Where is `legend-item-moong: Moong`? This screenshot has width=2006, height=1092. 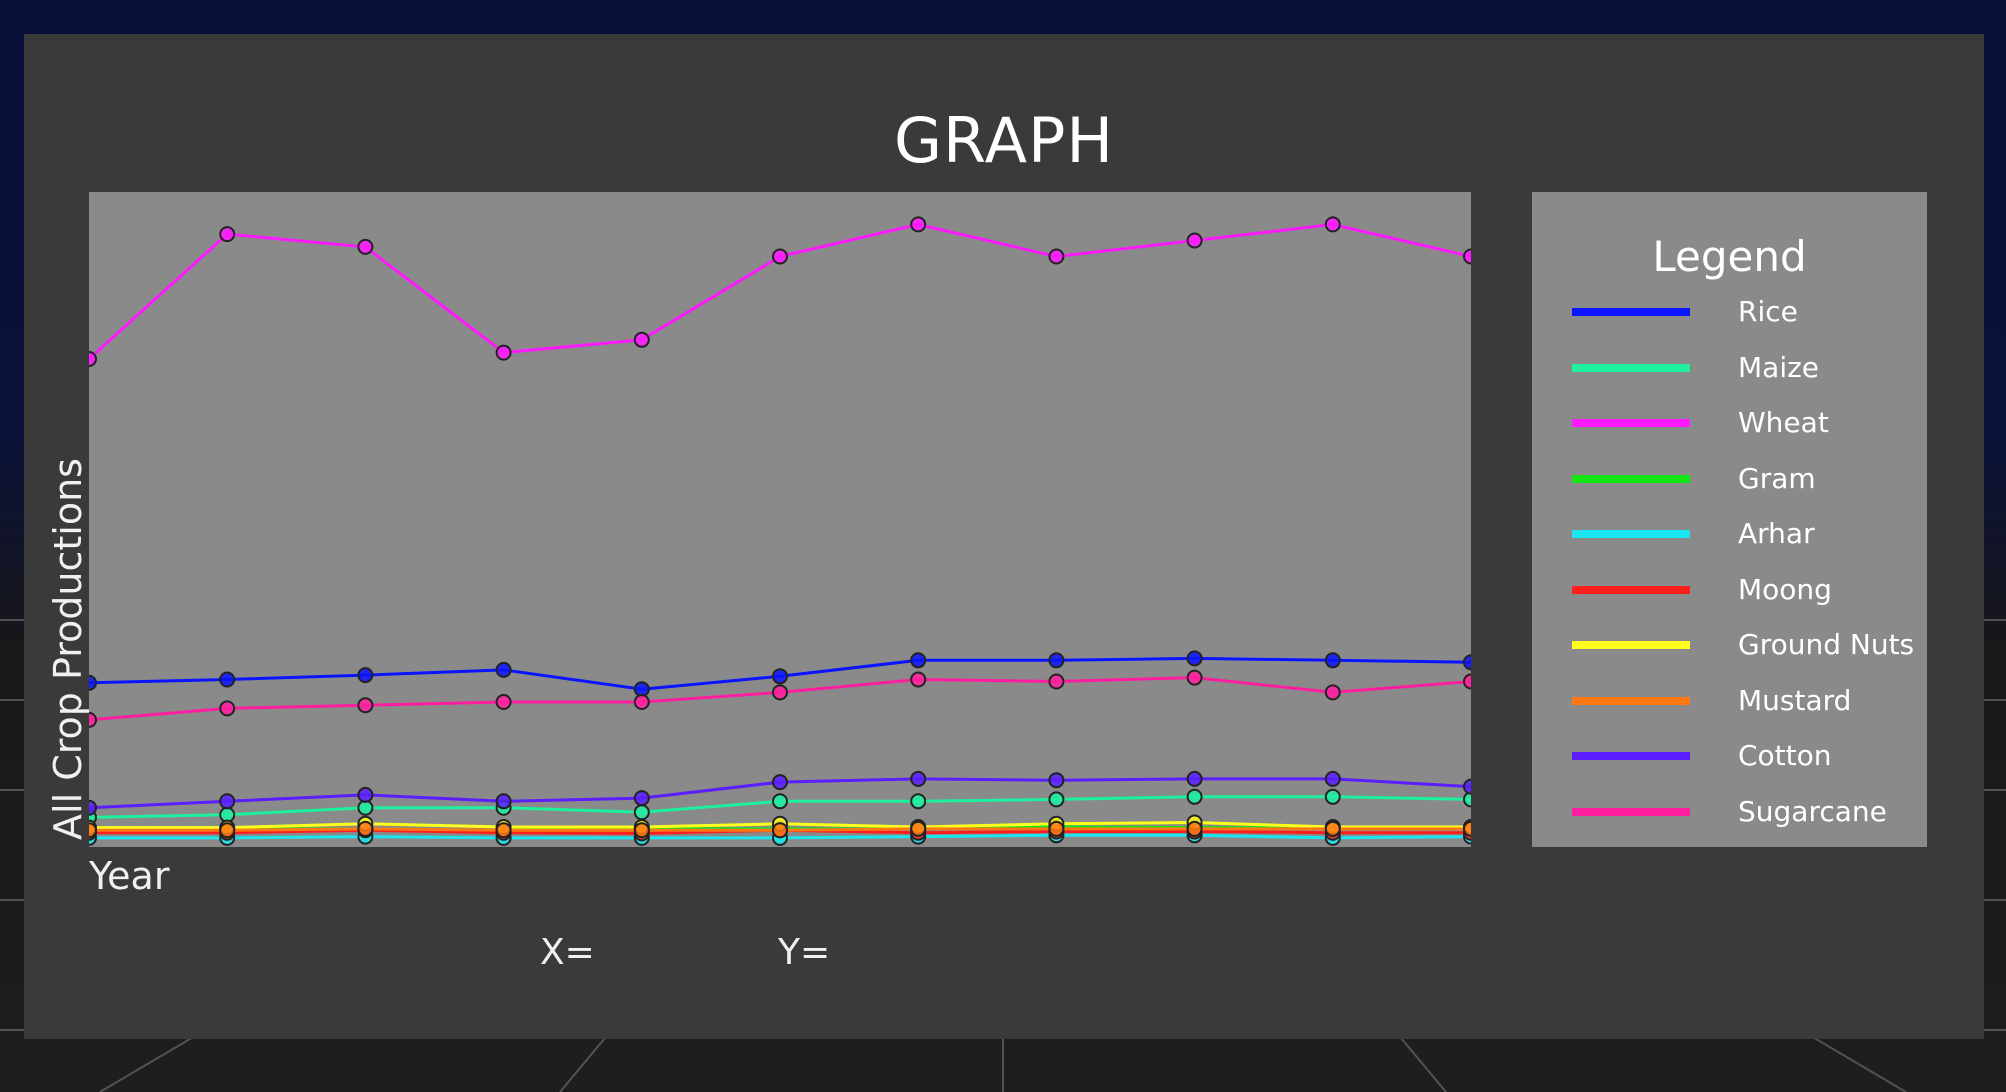 legend-item-moong: Moong is located at coordinates (1747, 590).